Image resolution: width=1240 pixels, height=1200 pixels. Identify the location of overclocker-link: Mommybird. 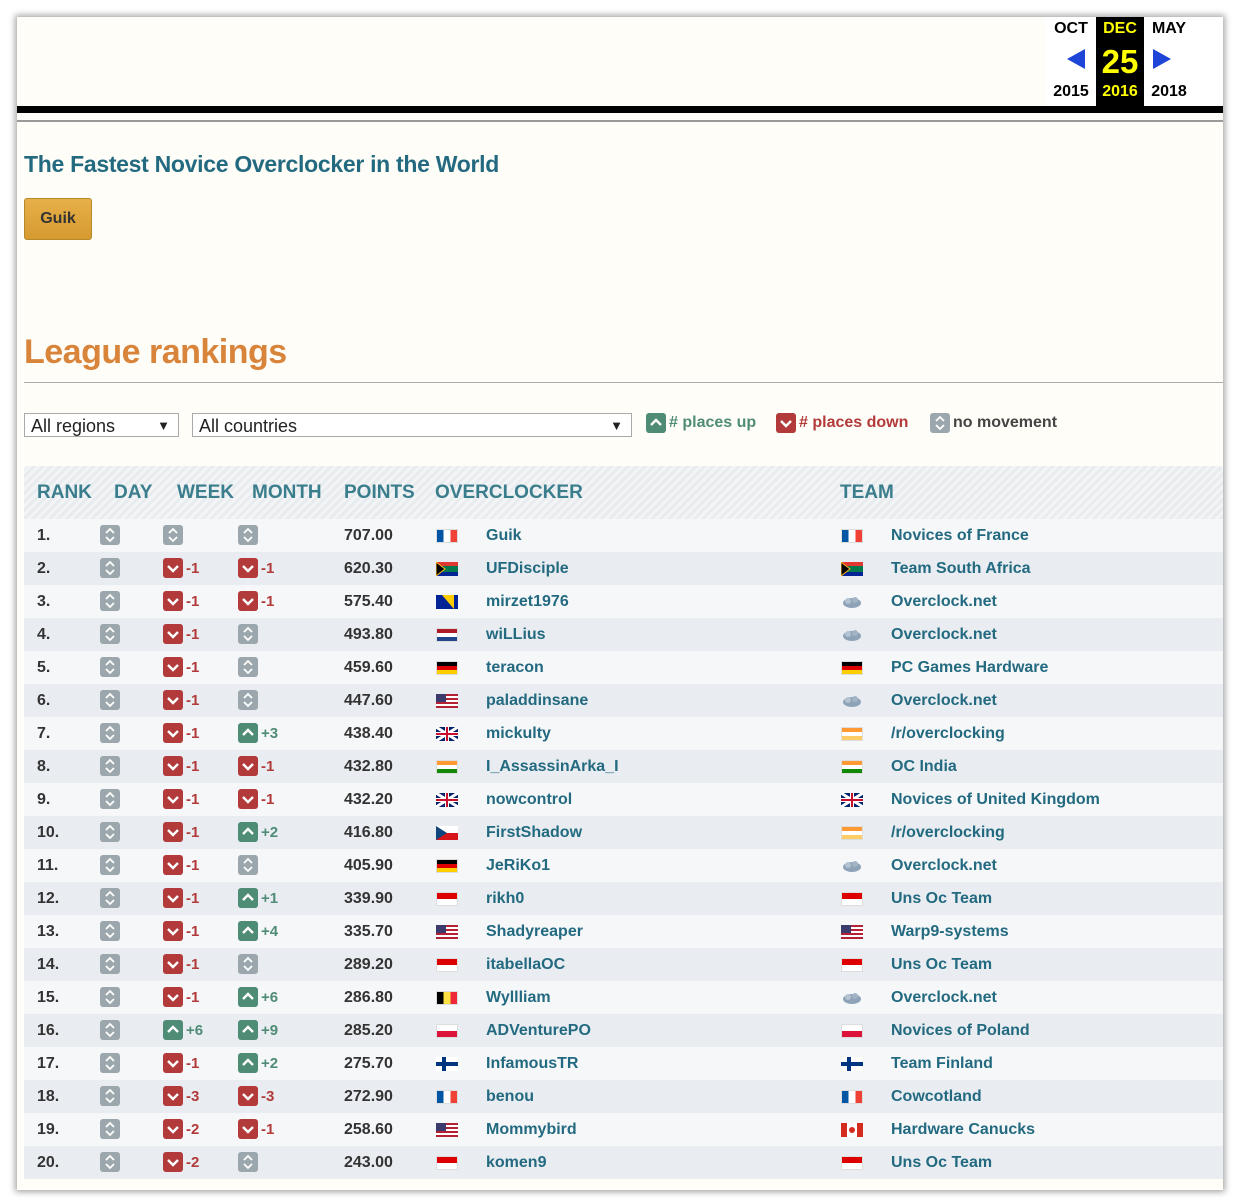
(531, 1129).